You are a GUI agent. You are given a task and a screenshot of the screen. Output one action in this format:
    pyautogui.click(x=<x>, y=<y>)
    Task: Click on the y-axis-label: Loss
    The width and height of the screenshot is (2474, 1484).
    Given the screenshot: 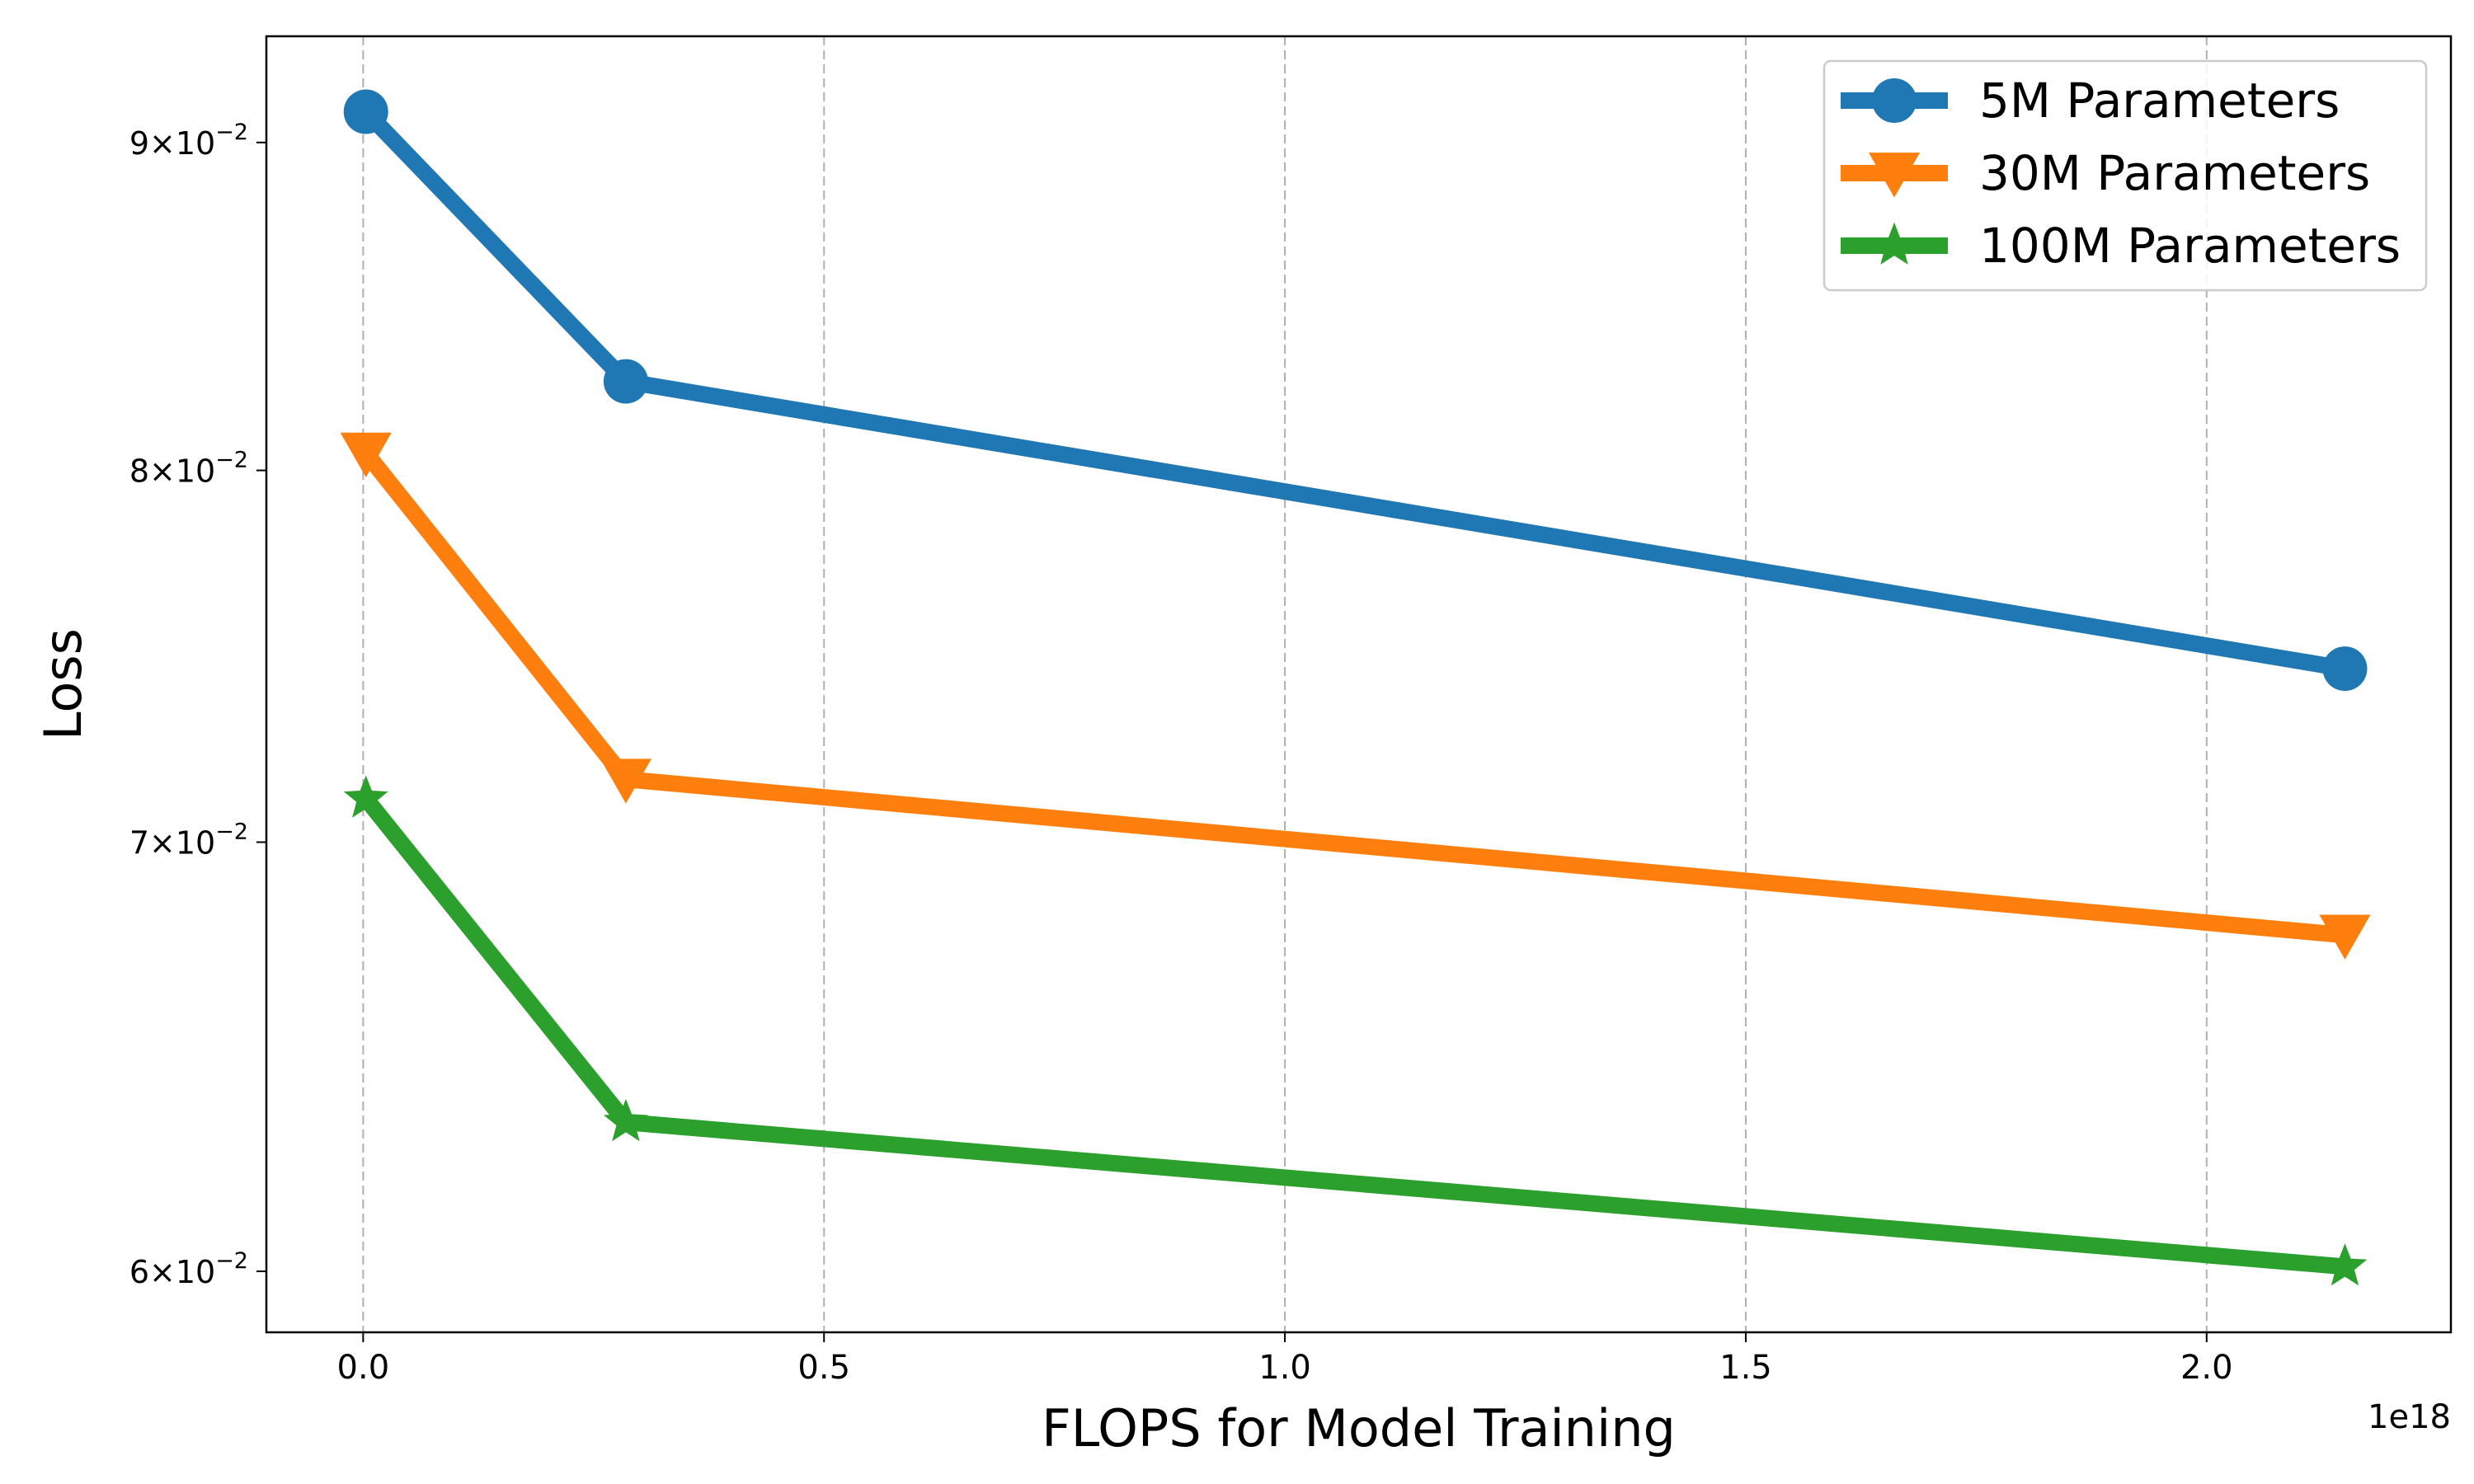 What is the action you would take?
    pyautogui.click(x=63, y=684)
    